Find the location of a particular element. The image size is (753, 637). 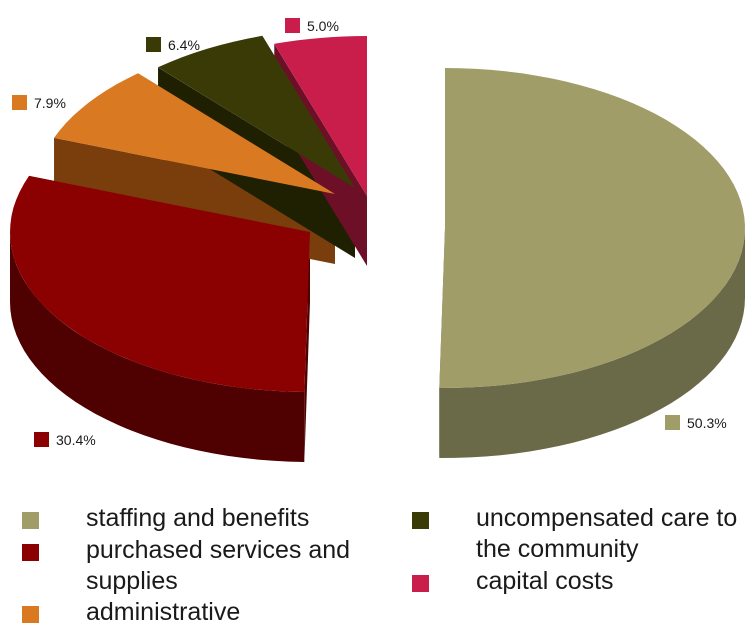

slice-side-purchased is located at coordinates (157, 347).